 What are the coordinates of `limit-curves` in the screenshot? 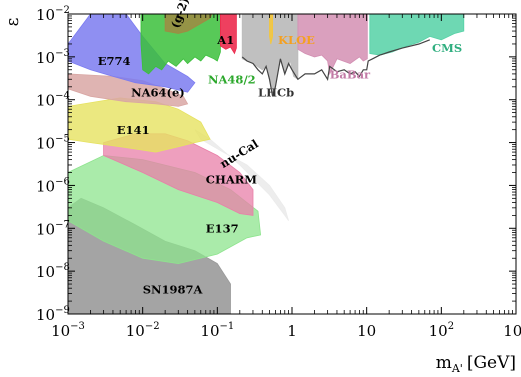 It's located at (336, 68).